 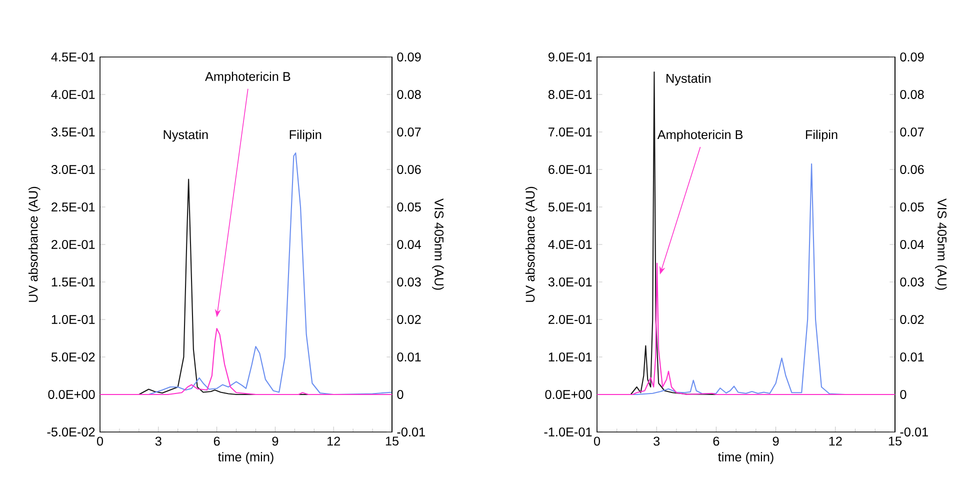 I want to click on y-tick-label: 5.0E-02, so click(x=73, y=357).